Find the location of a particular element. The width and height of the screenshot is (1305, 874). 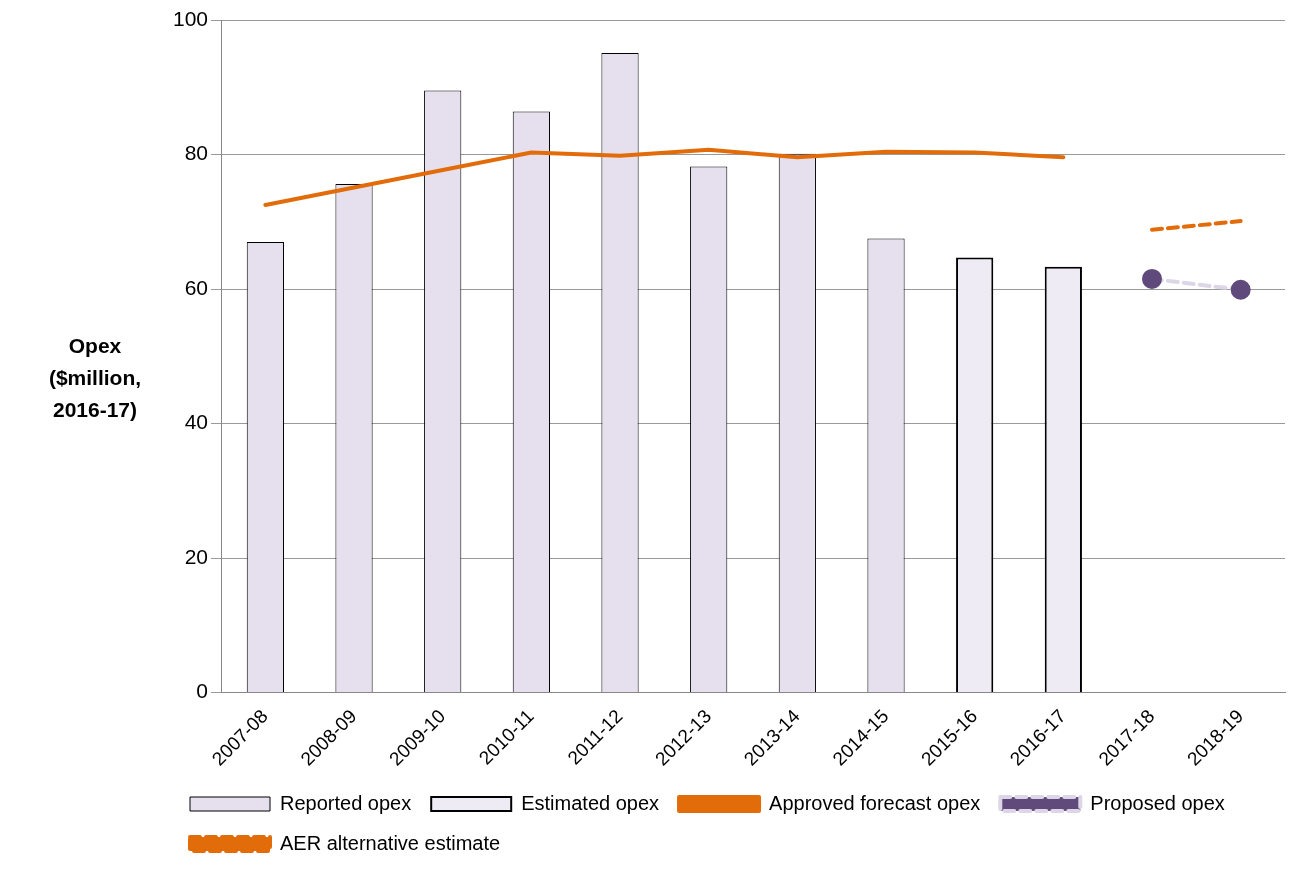

legend-label: Reported opex is located at coordinates (346, 802).